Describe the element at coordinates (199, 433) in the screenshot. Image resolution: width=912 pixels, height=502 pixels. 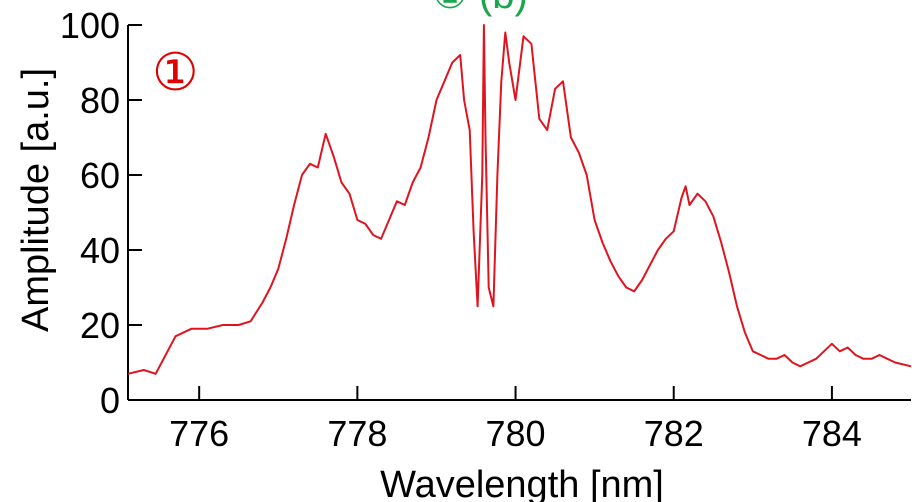
I see `x-tick-label: 776` at that location.